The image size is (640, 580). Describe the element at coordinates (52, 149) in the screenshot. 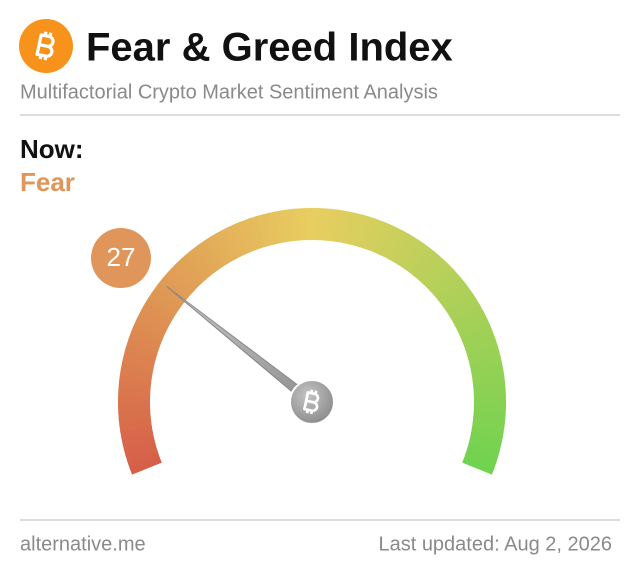

I see `now-label: Now:` at that location.